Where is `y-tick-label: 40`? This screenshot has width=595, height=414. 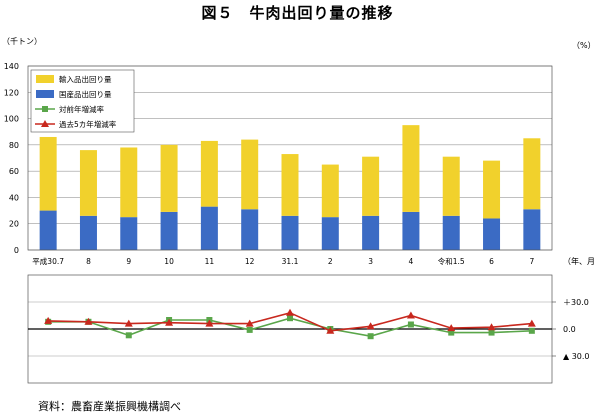 y-tick-label: 40 is located at coordinates (14, 197).